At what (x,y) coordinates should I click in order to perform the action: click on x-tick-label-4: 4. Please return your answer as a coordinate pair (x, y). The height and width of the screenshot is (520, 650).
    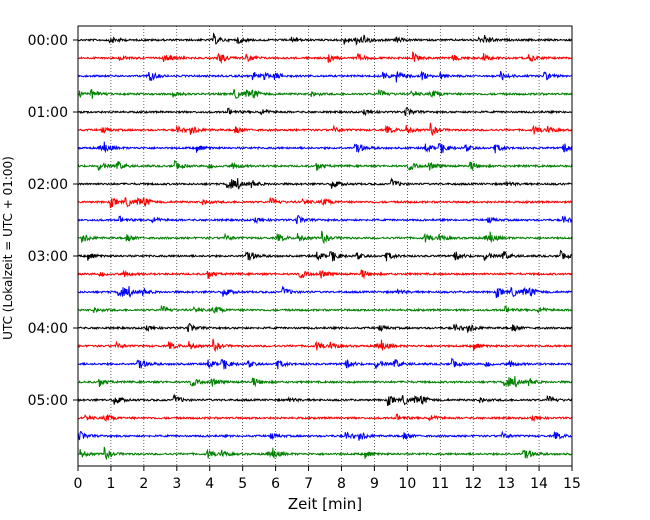
    Looking at the image, I should click on (209, 484).